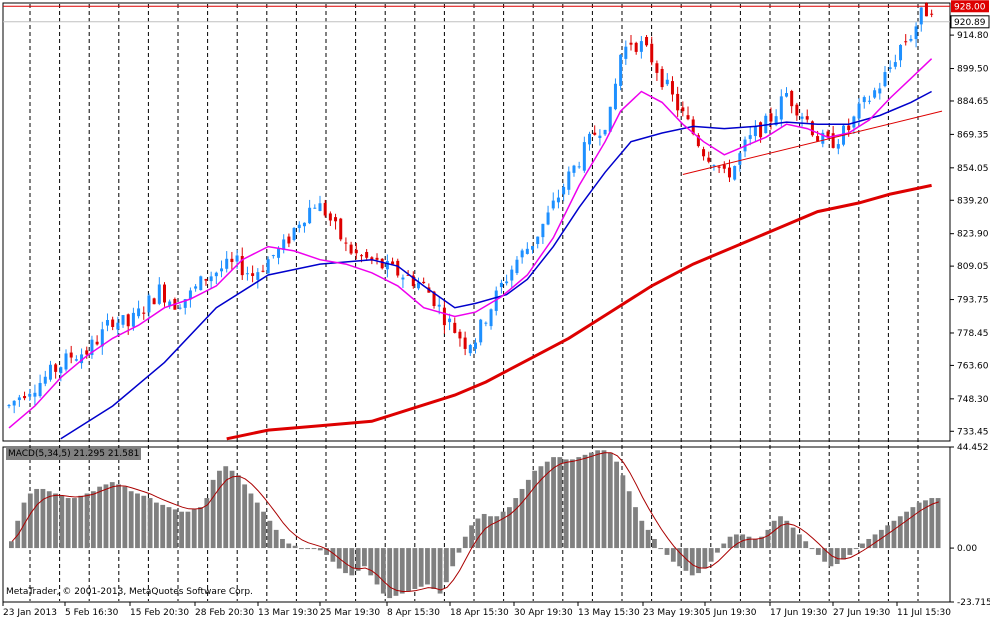  What do you see at coordinates (973, 448) in the screenshot?
I see `macd-axis-label: 44.452` at bounding box center [973, 448].